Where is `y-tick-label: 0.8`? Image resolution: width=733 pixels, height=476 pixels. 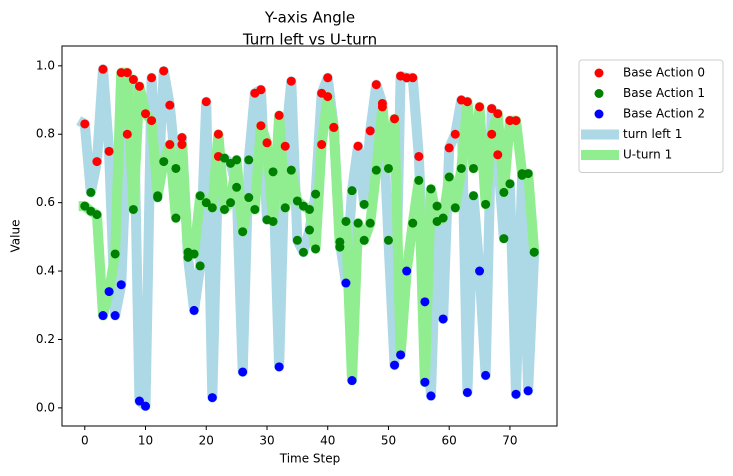 y-tick-label: 0.8 is located at coordinates (45, 134).